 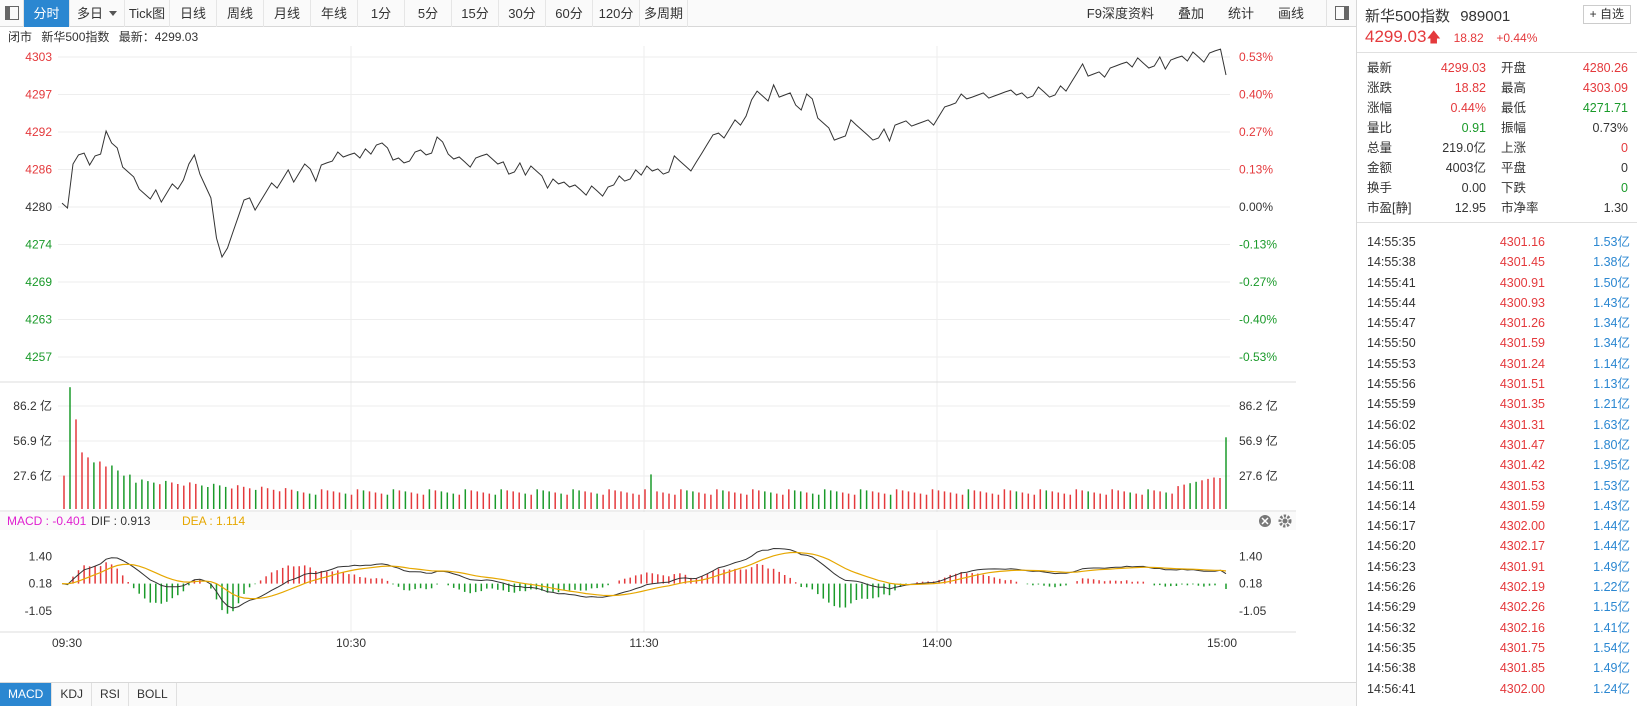 What do you see at coordinates (12, 13) in the screenshot?
I see `left-panel-toggle` at bounding box center [12, 13].